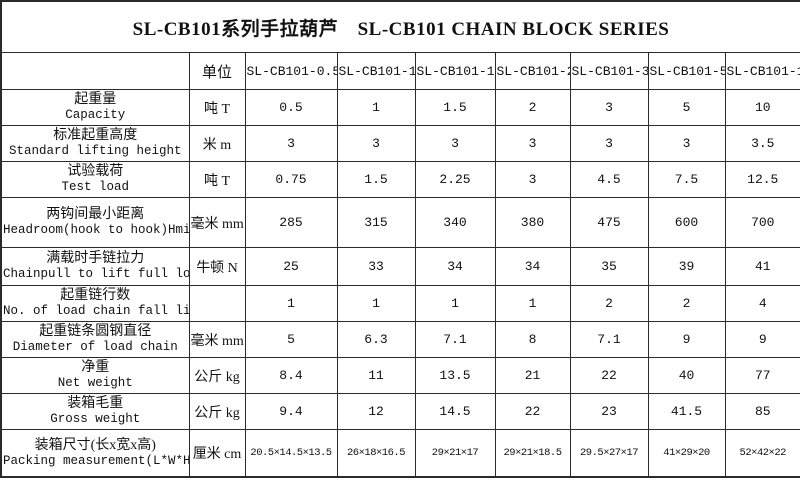  I want to click on row-label-cn: 起重量, so click(95, 100).